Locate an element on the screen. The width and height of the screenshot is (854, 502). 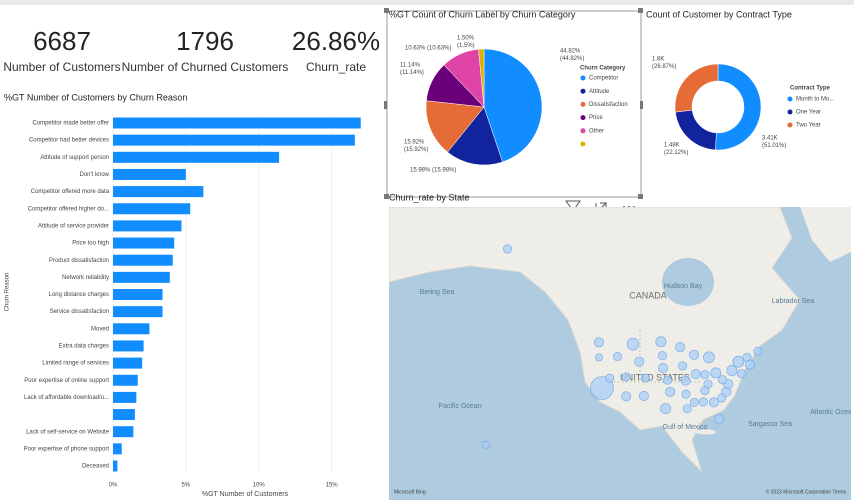
logo: Microsoft Bing is located at coordinates (410, 492).